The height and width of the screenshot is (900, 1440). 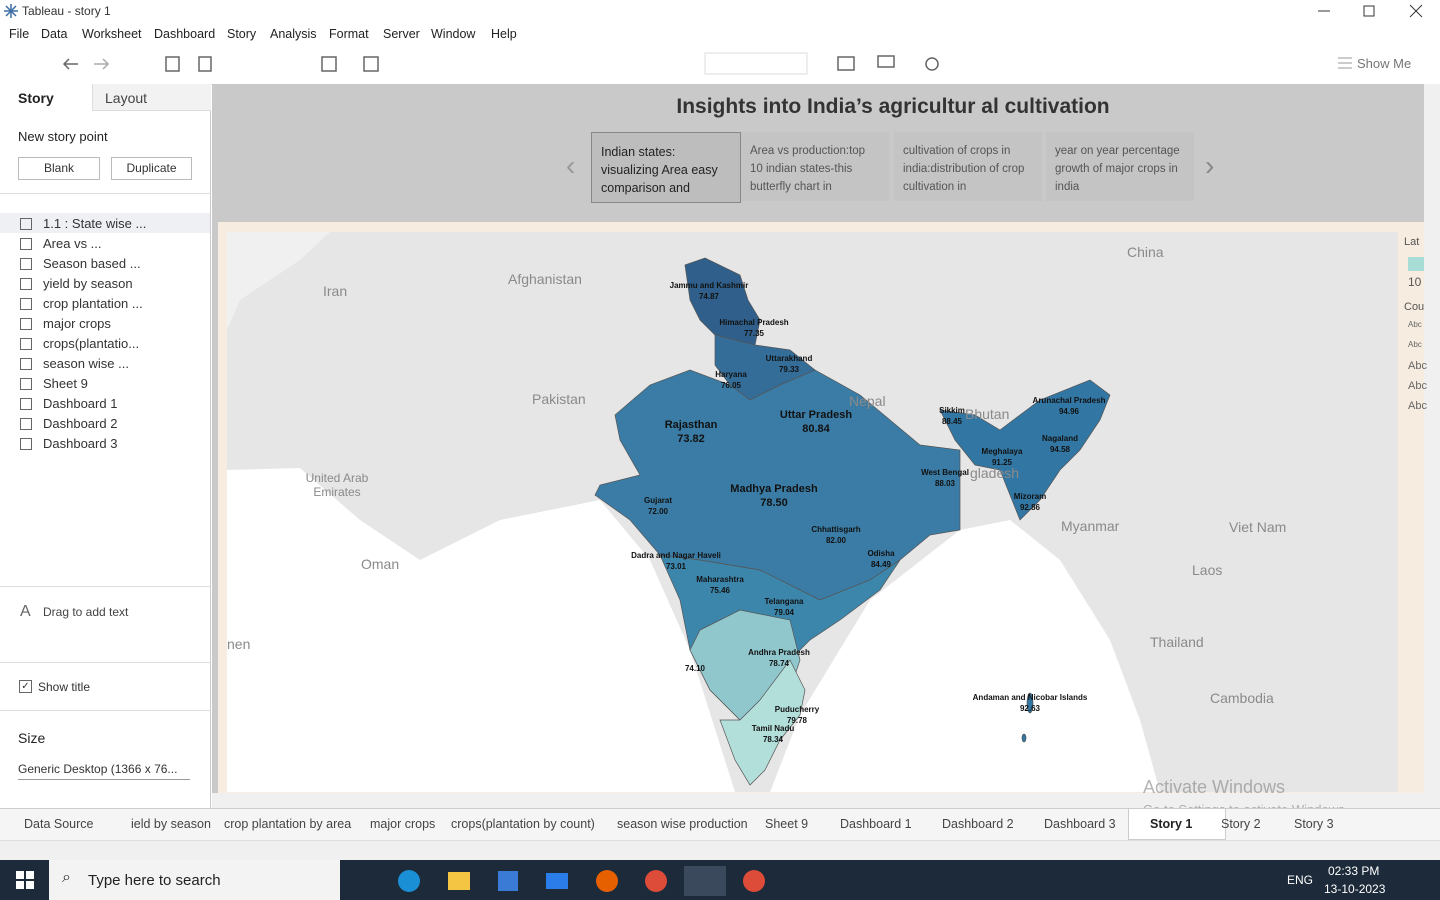 What do you see at coordinates (691, 425) in the screenshot?
I see `state-name: Rajasthan` at bounding box center [691, 425].